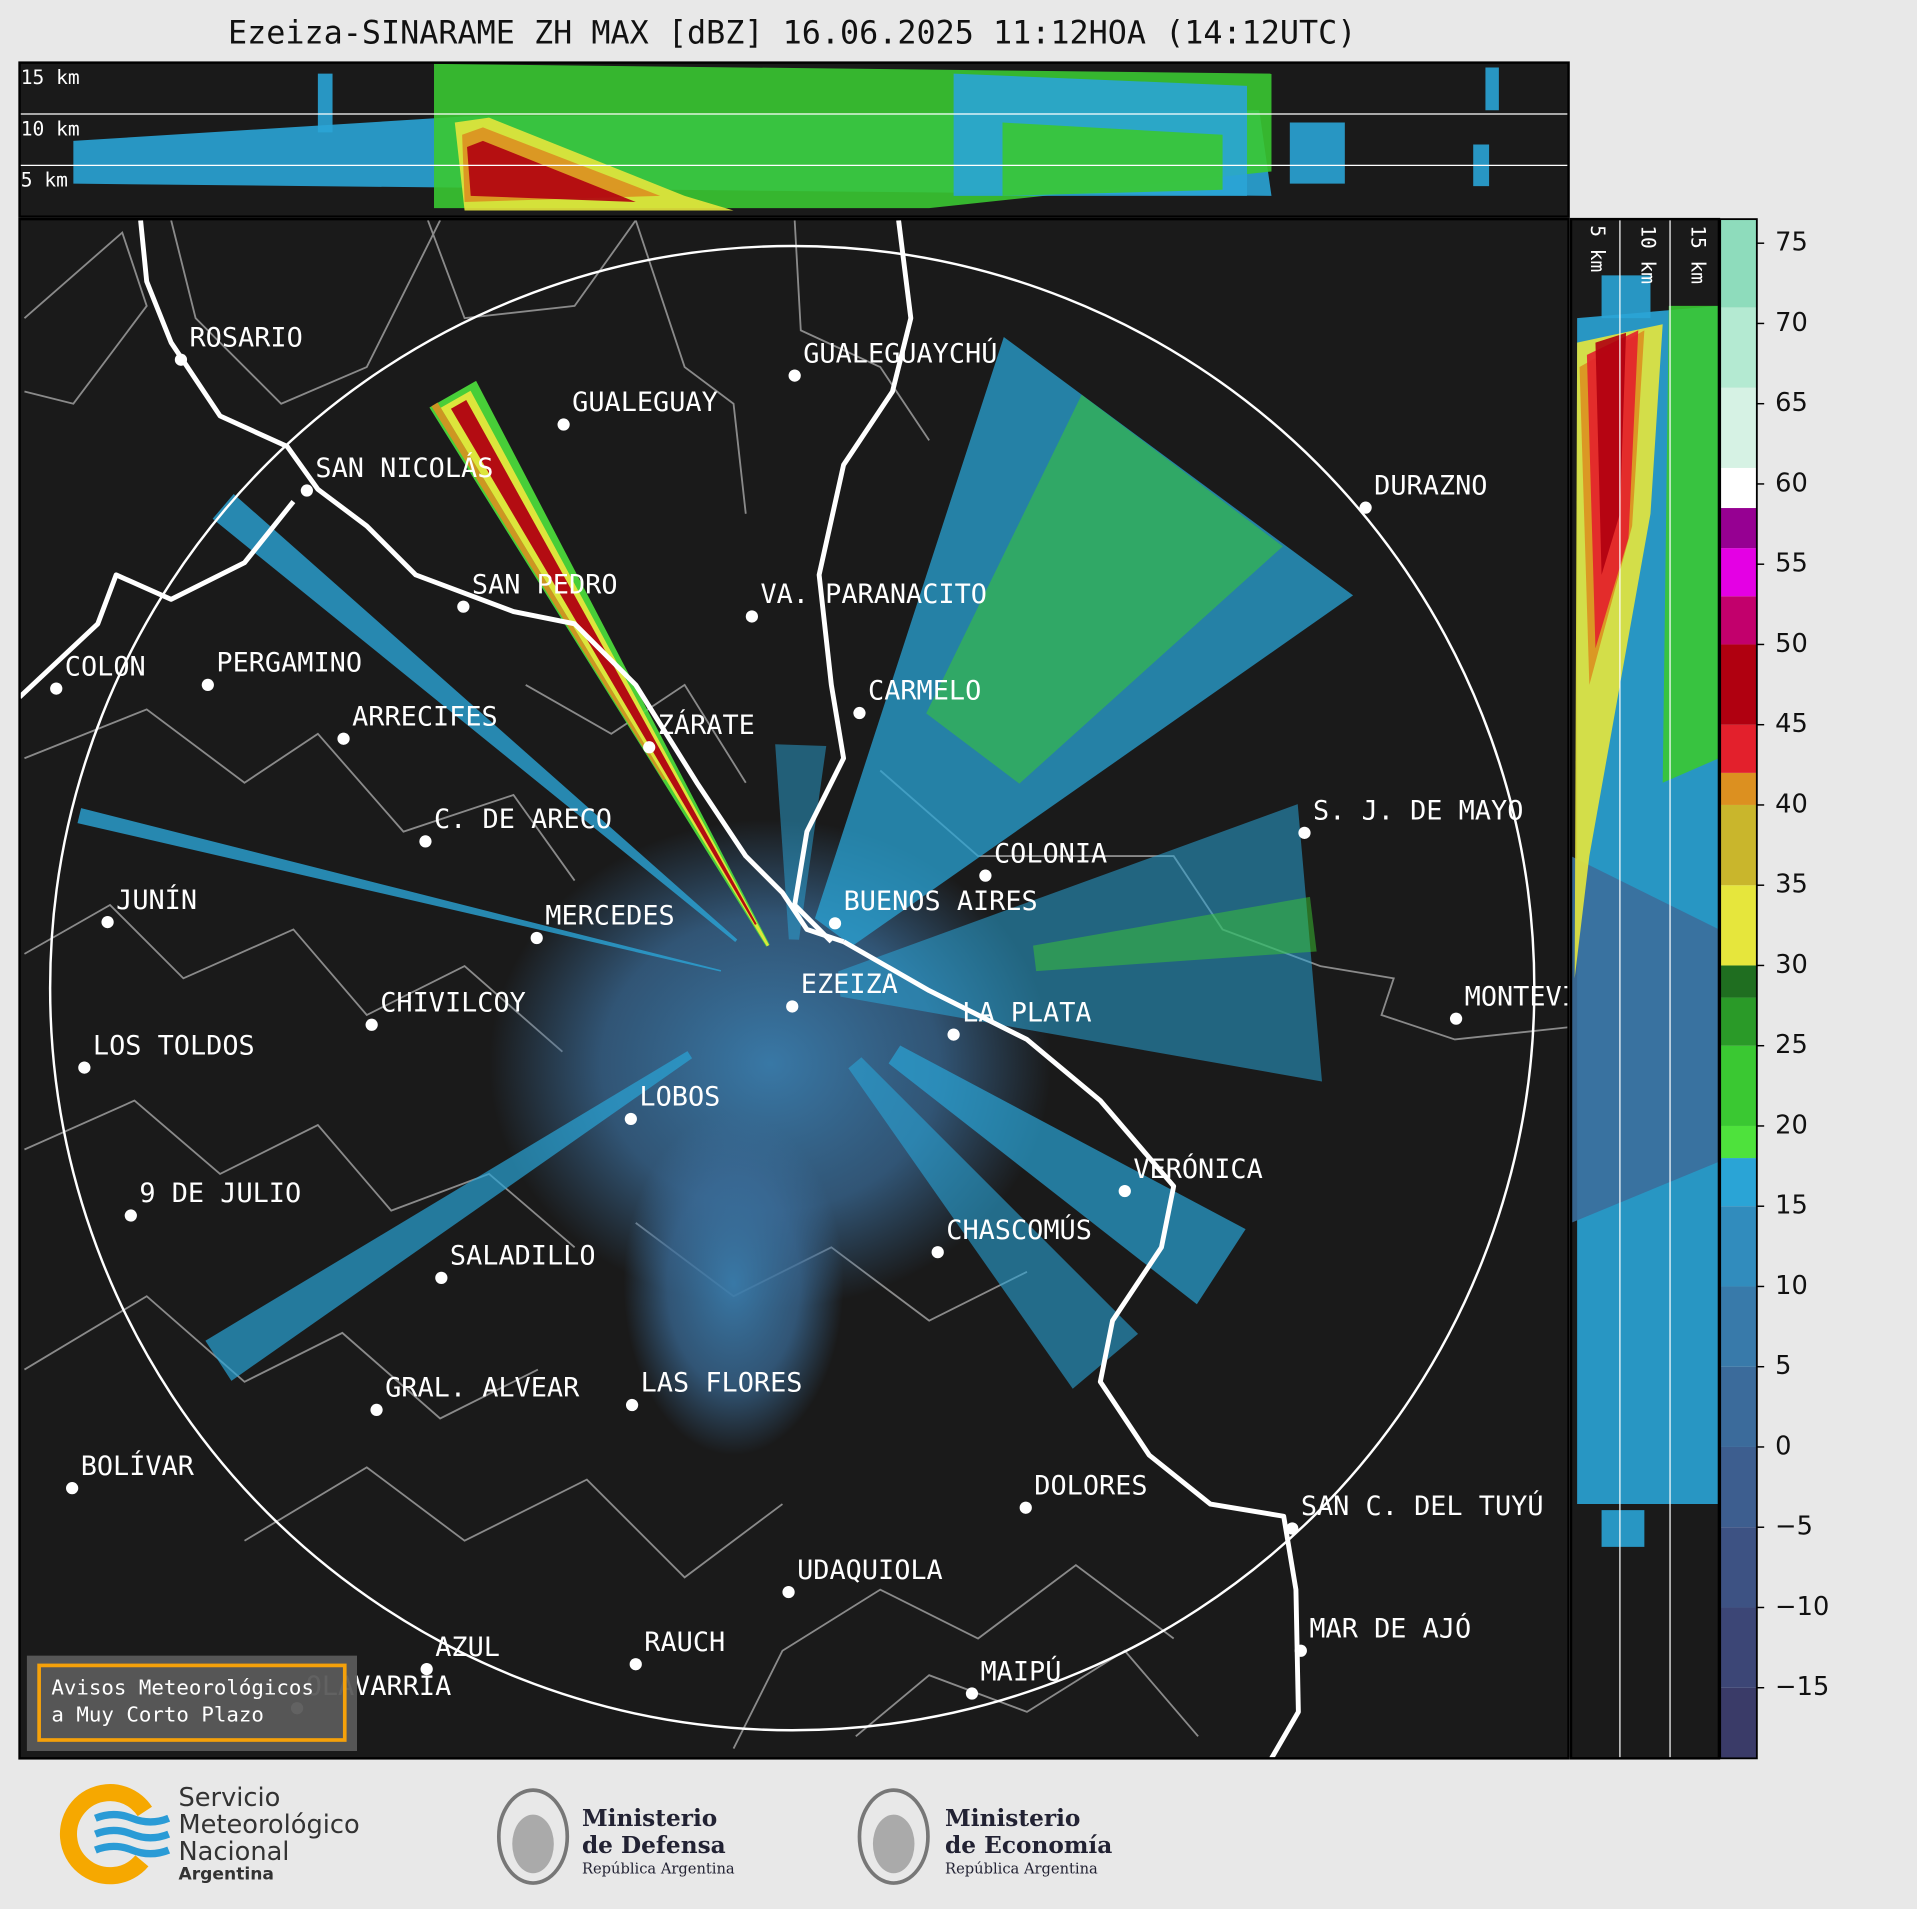 This screenshot has height=1909, width=1917. I want to click on colorbar-tick-label: −5, so click(1794, 1527).